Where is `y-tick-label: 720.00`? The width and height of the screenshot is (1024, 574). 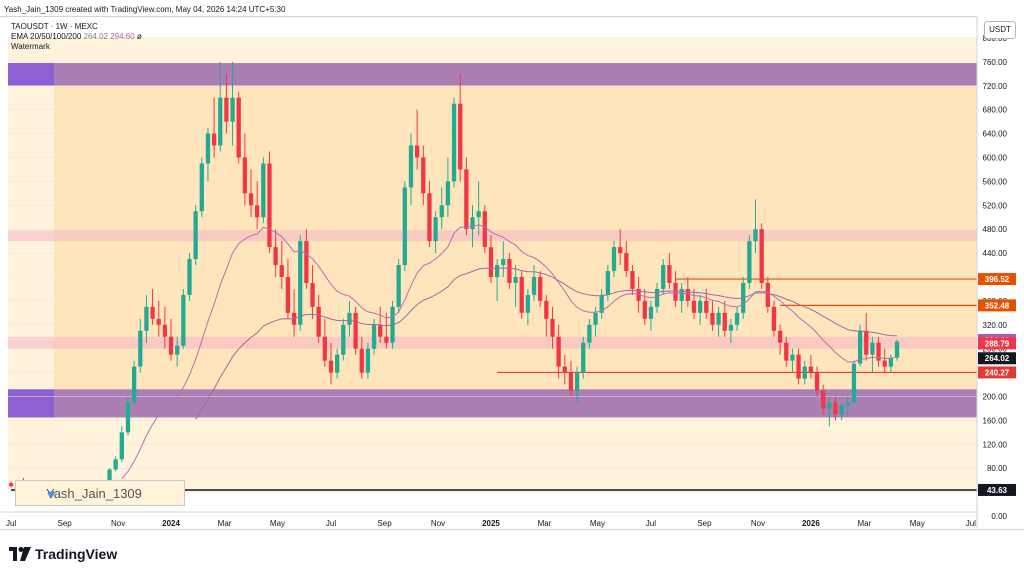
y-tick-label: 720.00 is located at coordinates (995, 86).